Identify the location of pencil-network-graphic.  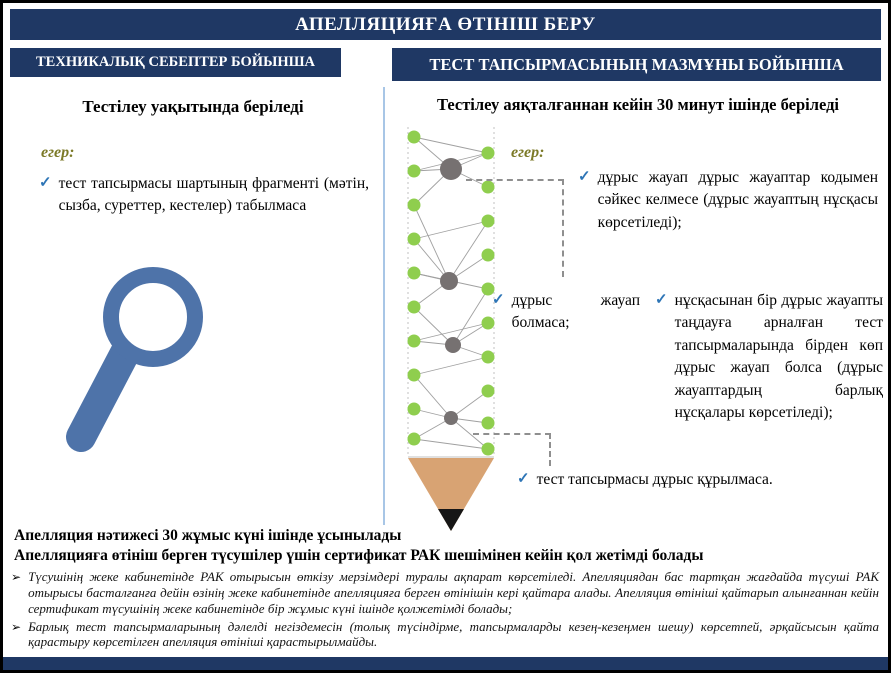
(451, 329).